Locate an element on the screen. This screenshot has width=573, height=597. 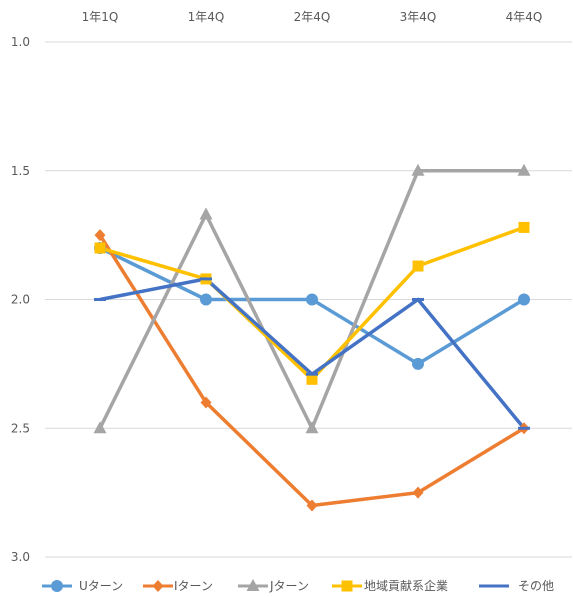
legend-label: Iターン is located at coordinates (193, 586).